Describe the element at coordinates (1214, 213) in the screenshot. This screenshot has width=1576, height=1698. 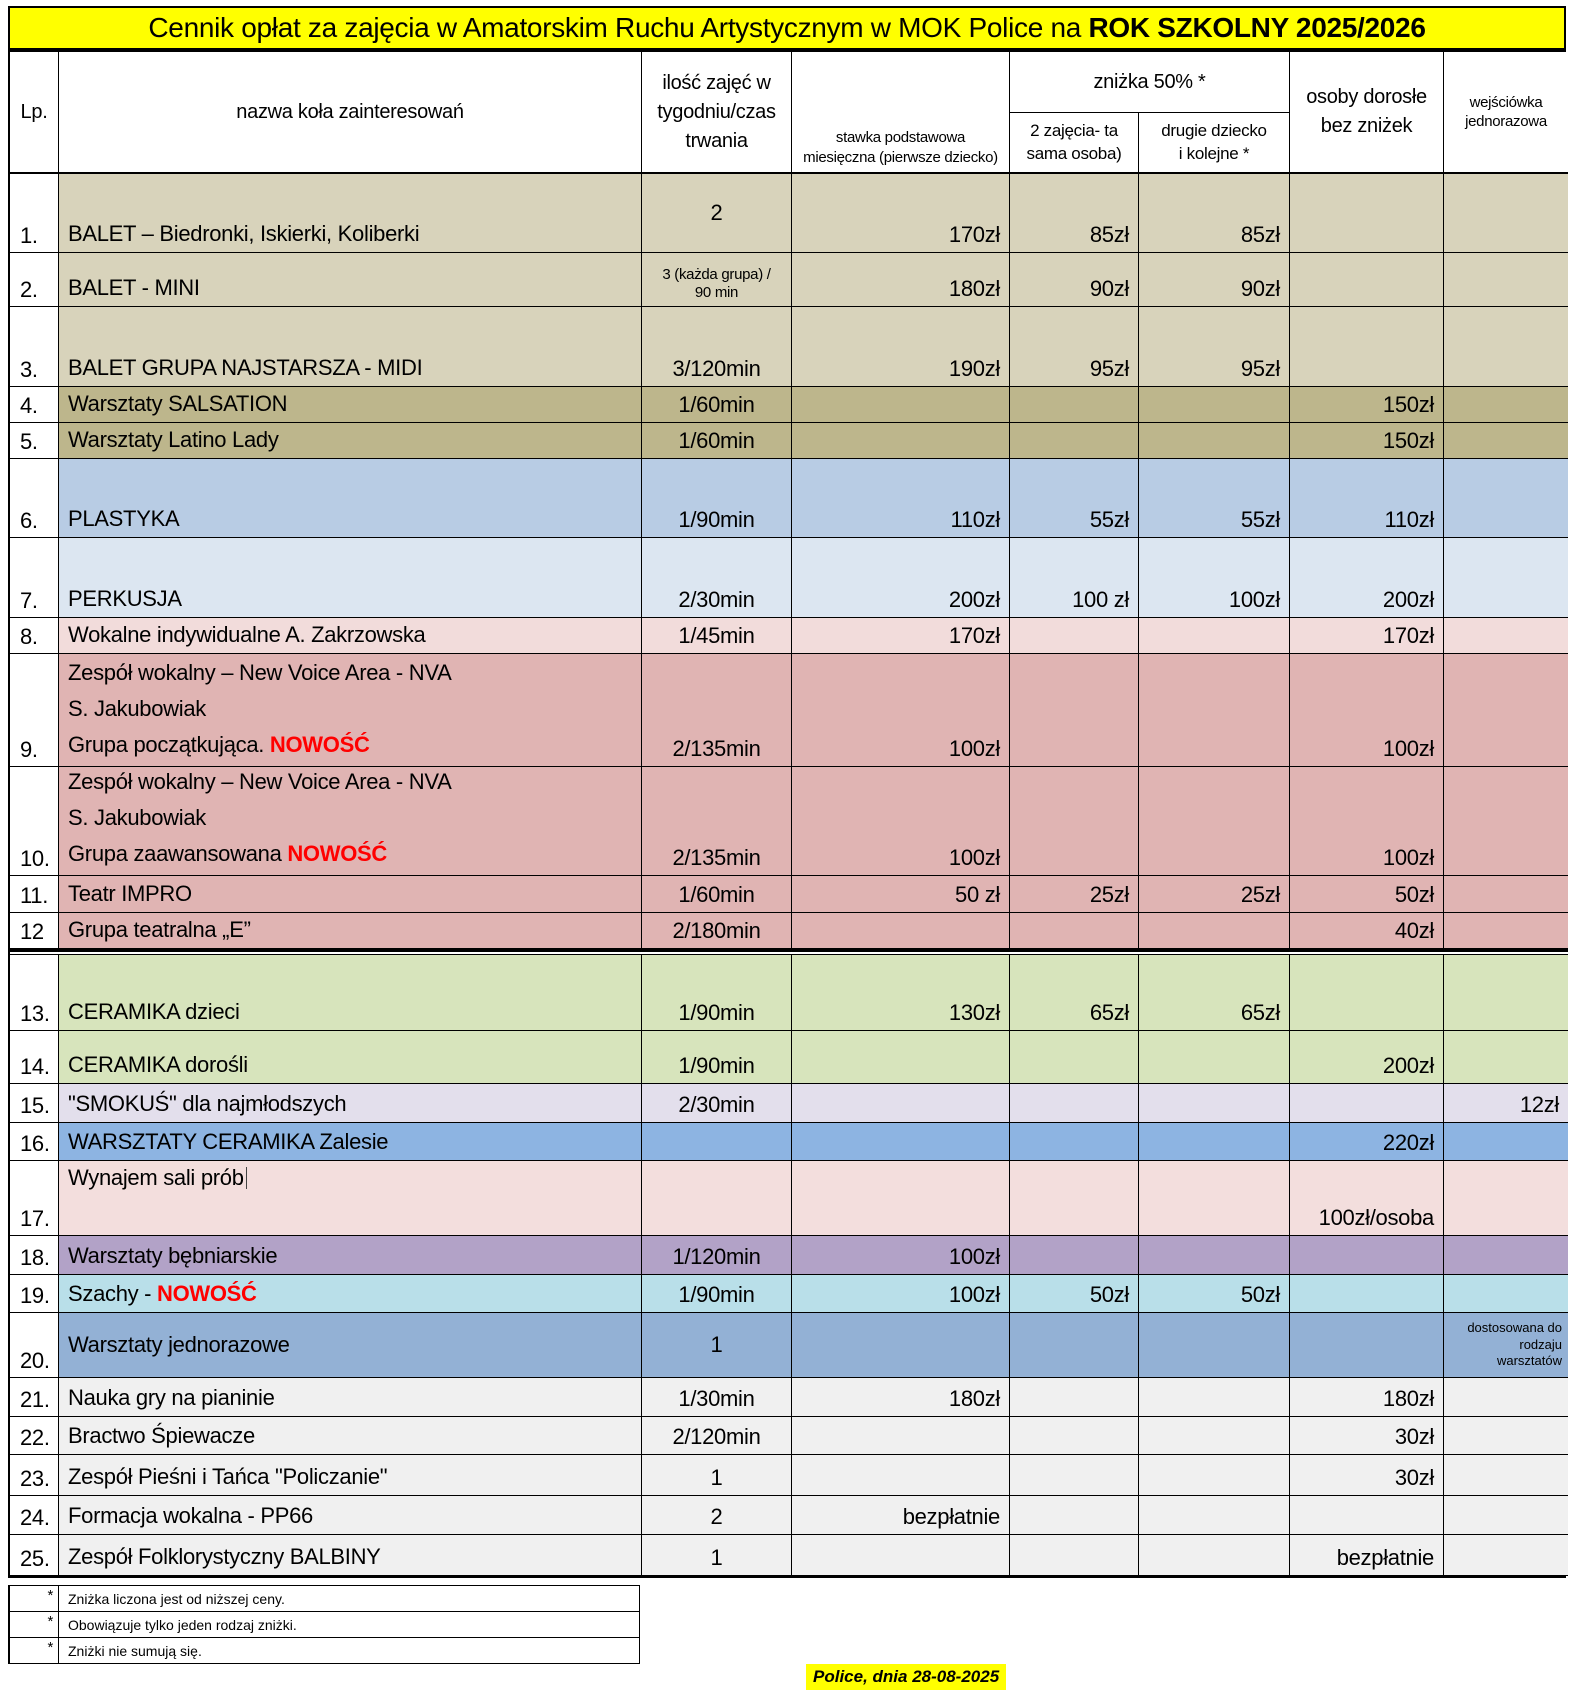
I see `row-1-discount-second-child: 85zł` at that location.